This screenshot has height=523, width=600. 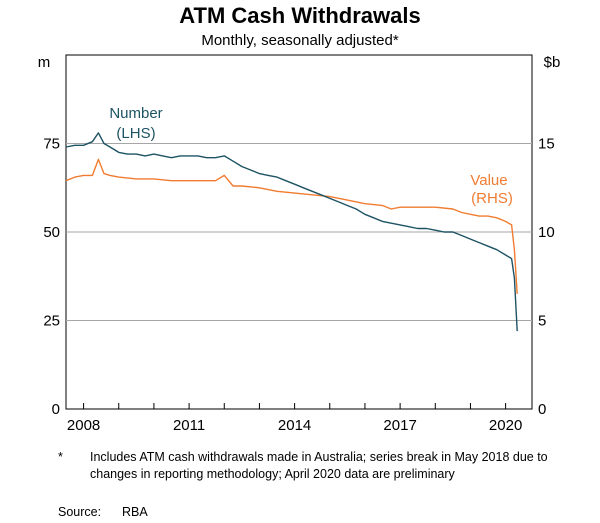 What do you see at coordinates (546, 277) in the screenshot?
I see `right-axis-tick-labels: 0 5 10 15` at bounding box center [546, 277].